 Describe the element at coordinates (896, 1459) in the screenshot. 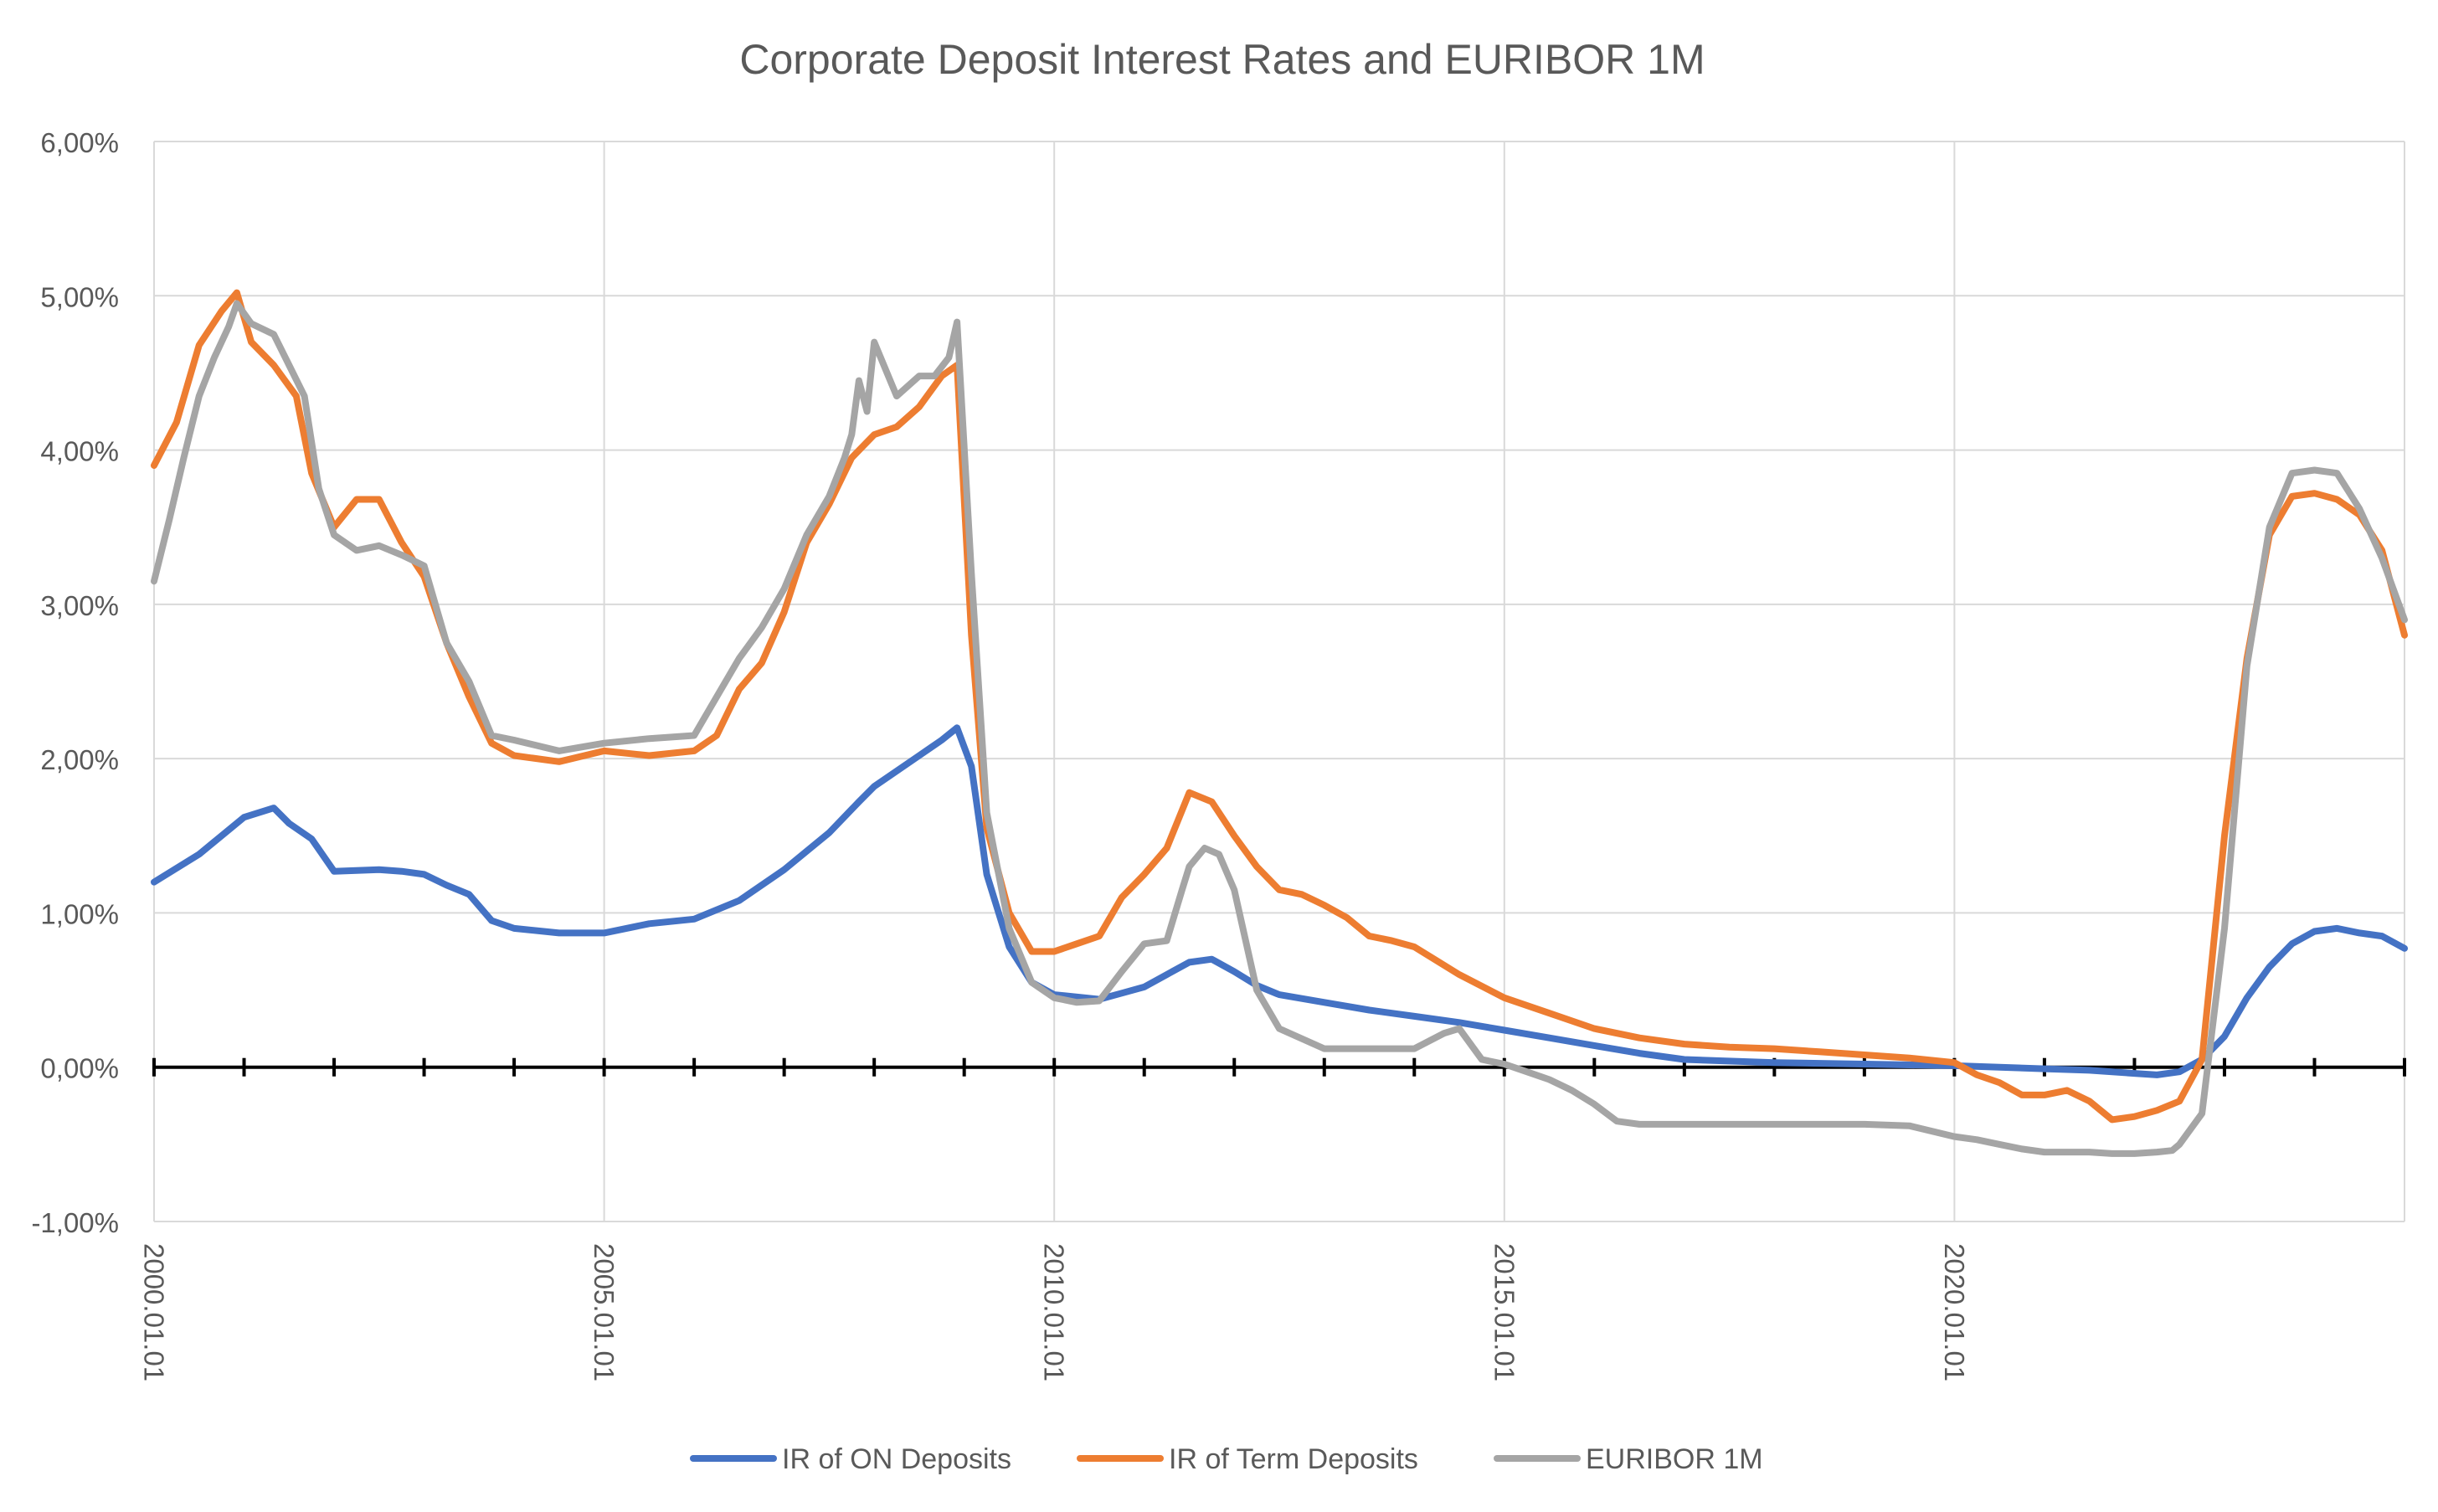

I see `legend-label: IR of ON Deposits` at that location.